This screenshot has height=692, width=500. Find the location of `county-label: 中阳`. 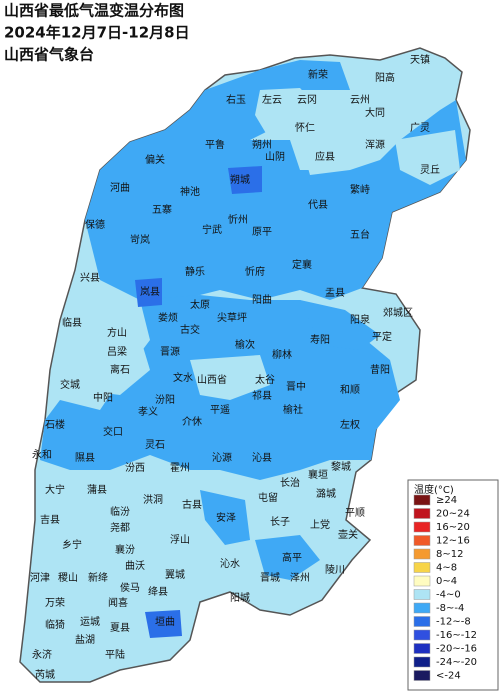

county-label: 中阳 is located at coordinates (103, 397).